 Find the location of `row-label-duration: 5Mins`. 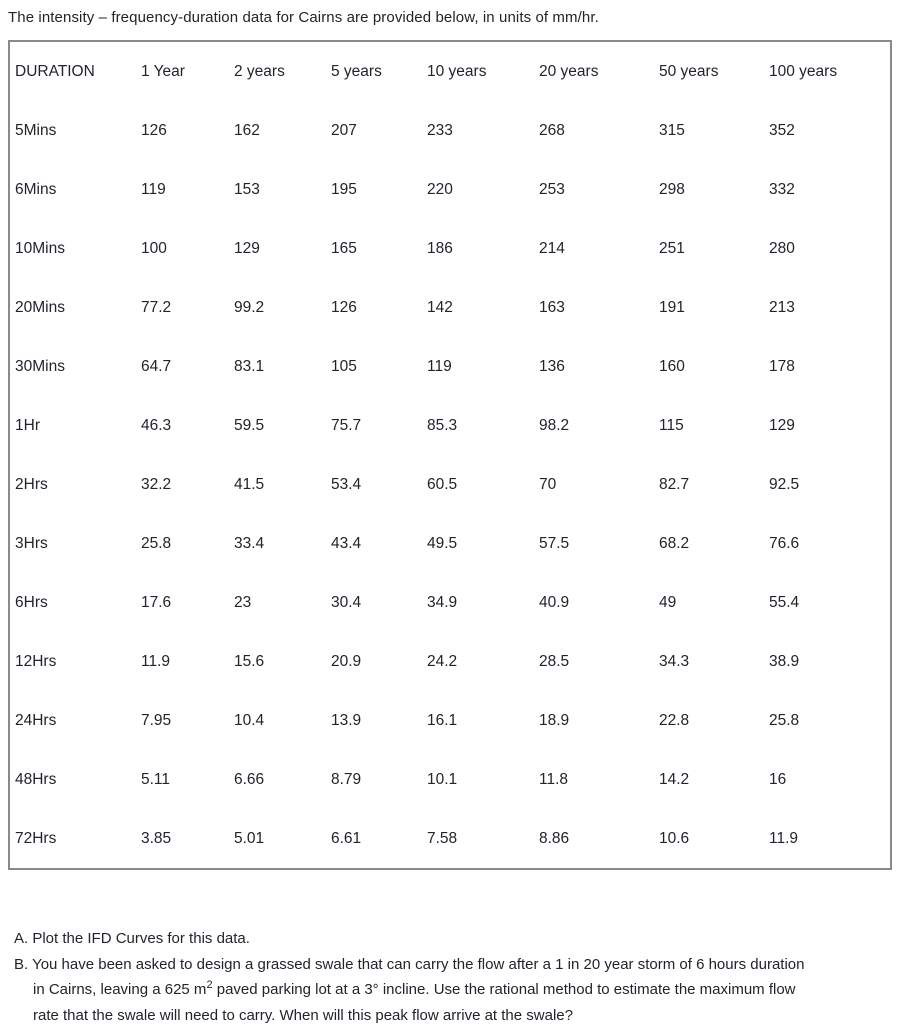

row-label-duration: 5Mins is located at coordinates (36, 130).